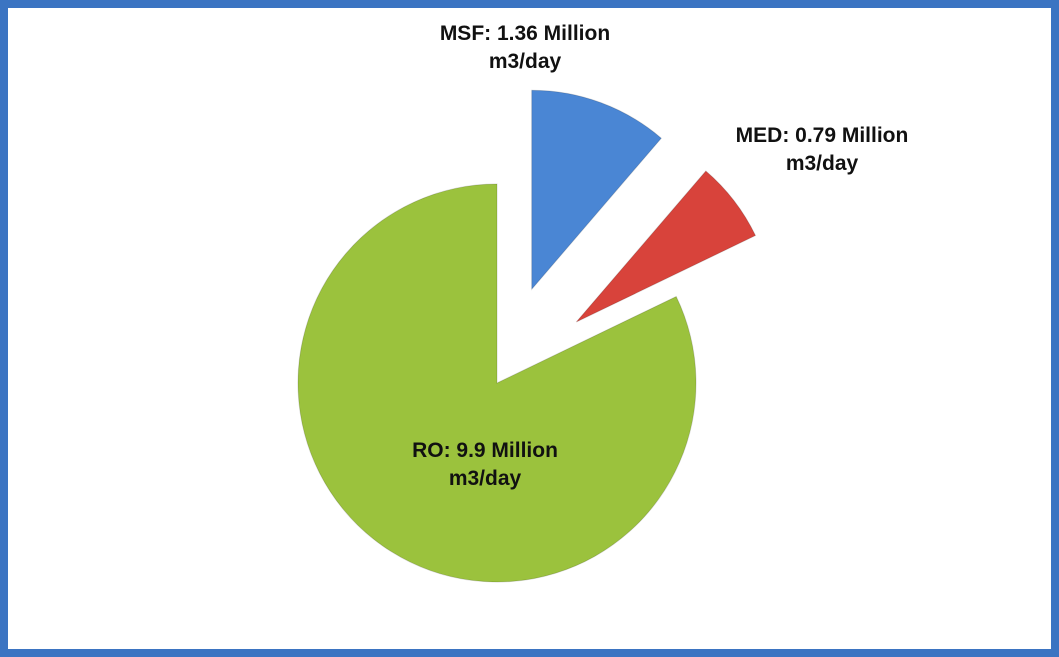  I want to click on slice-label: MED: 0.79 Million m3/day, so click(822, 149).